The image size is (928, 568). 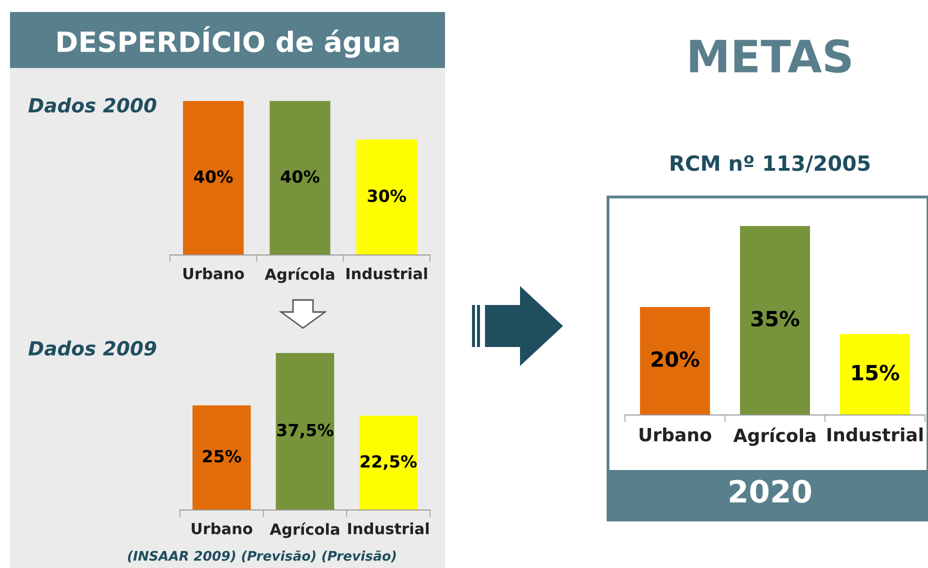 What do you see at coordinates (388, 462) in the screenshot?
I see `data-label: 22,5%` at bounding box center [388, 462].